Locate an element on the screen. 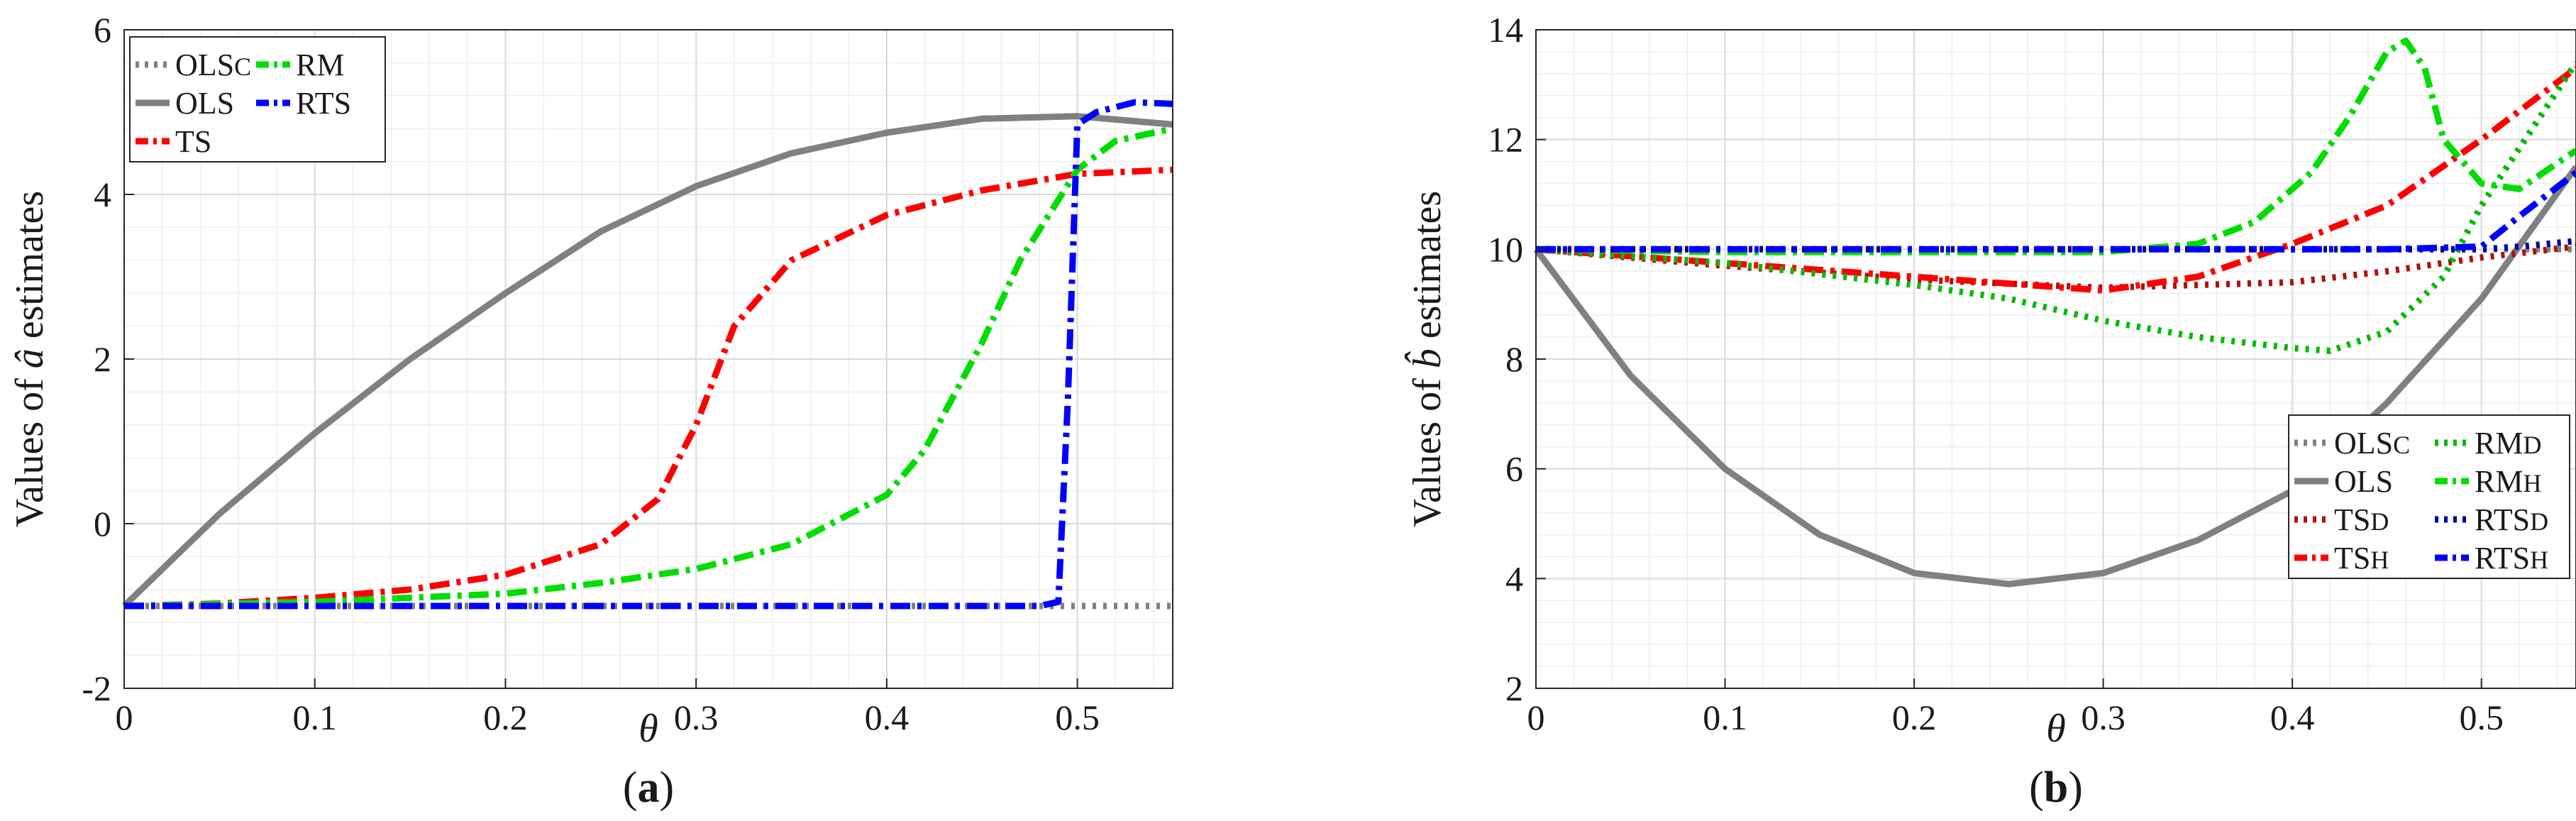 Image resolution: width=2576 pixels, height=821 pixels. y-axis-label-a-symbol: â is located at coordinates (30, 358).